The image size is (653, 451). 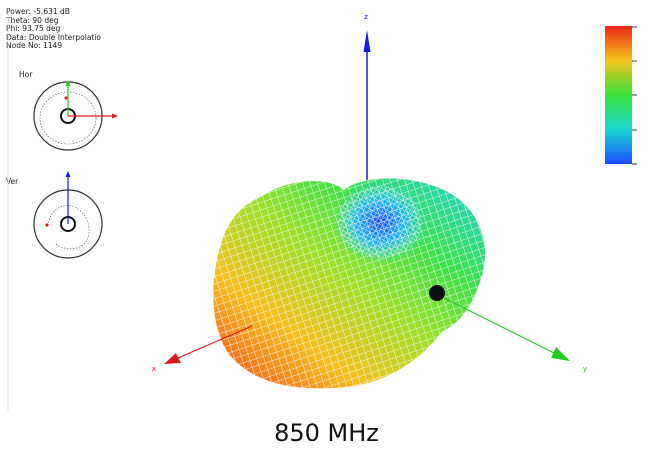 I want to click on z-axis-label: z, so click(x=366, y=17).